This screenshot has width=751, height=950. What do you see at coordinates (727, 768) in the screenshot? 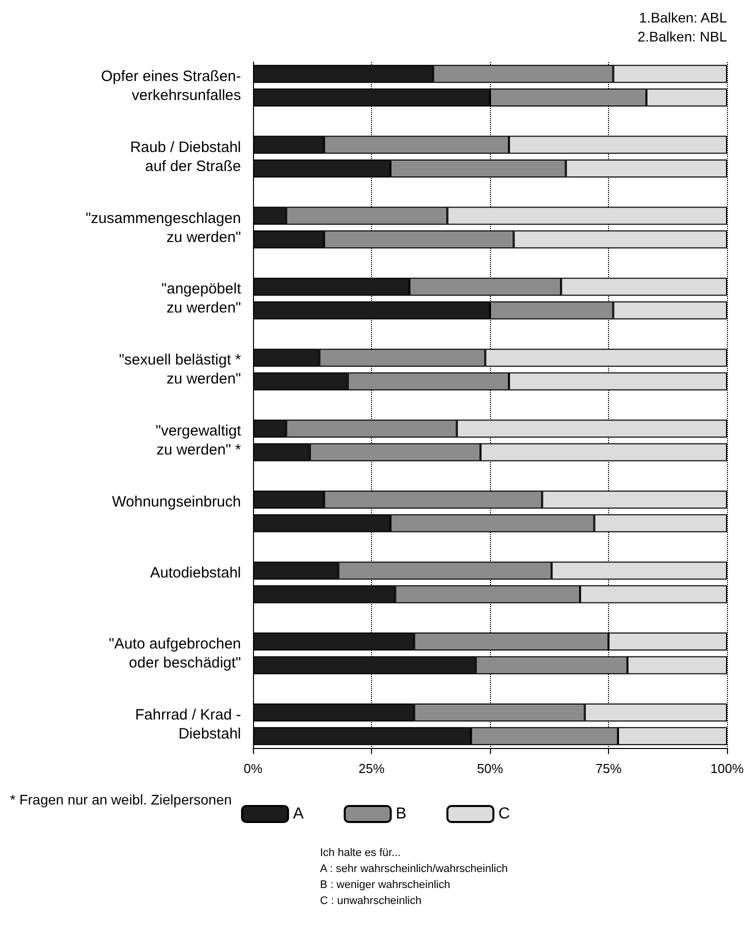
I see `x-tick-label: 100%` at bounding box center [727, 768].